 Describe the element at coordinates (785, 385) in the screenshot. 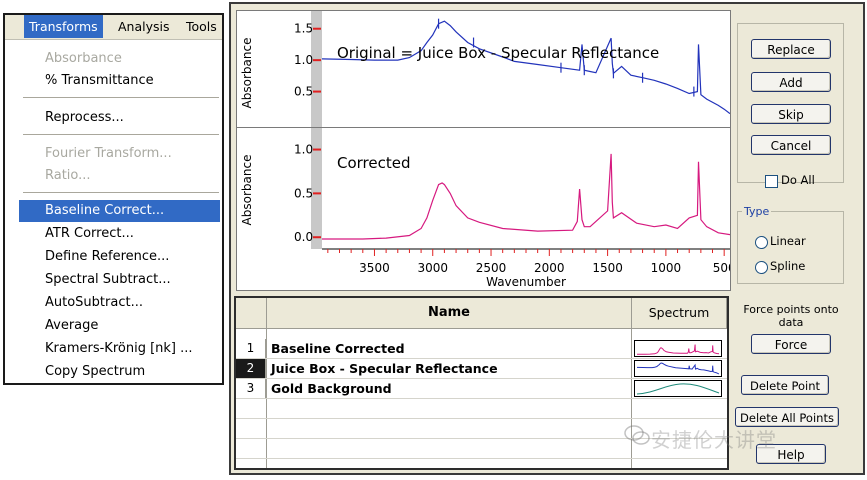

I see `delete-point-button: Delete Point` at that location.